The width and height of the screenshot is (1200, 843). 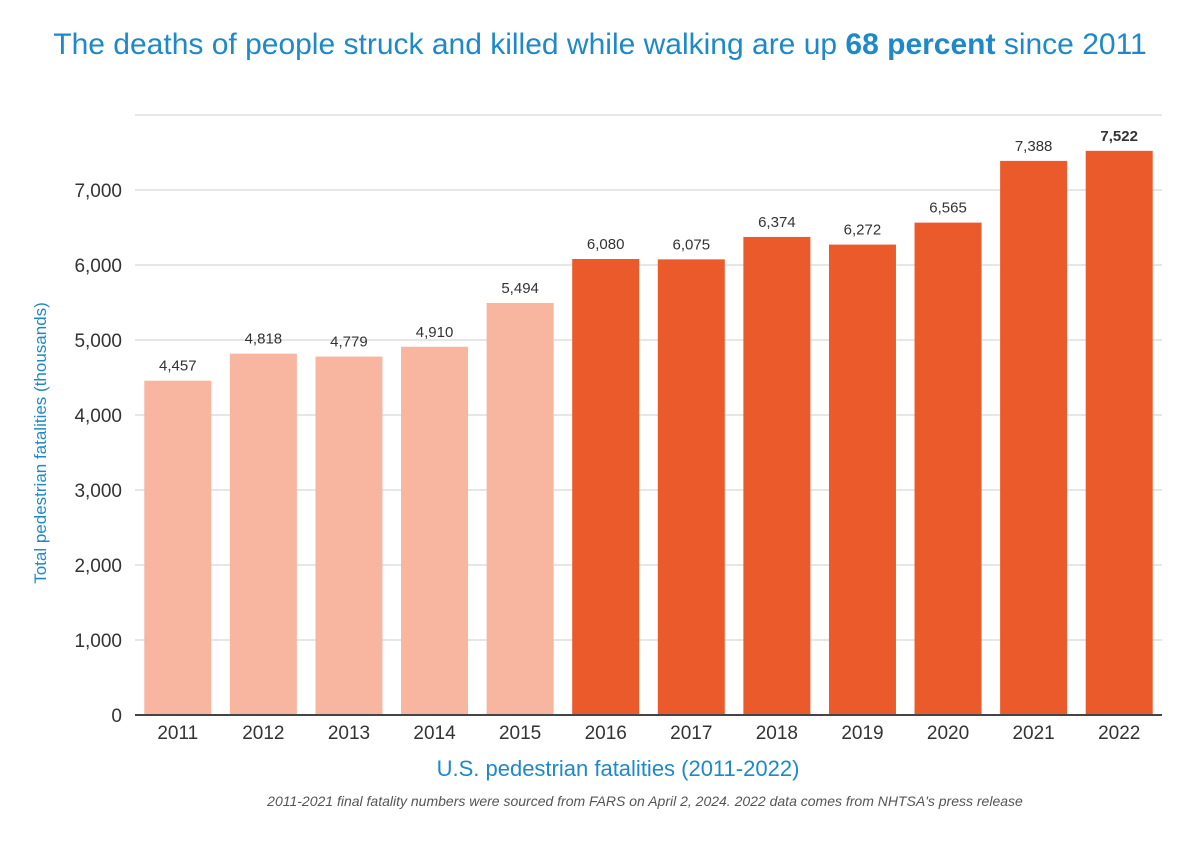 What do you see at coordinates (116, 716) in the screenshot?
I see `y-tick-label: 0` at bounding box center [116, 716].